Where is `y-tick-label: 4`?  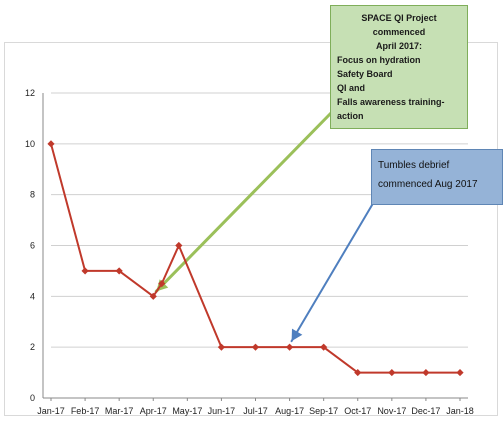 y-tick-label: 4 is located at coordinates (32, 296).